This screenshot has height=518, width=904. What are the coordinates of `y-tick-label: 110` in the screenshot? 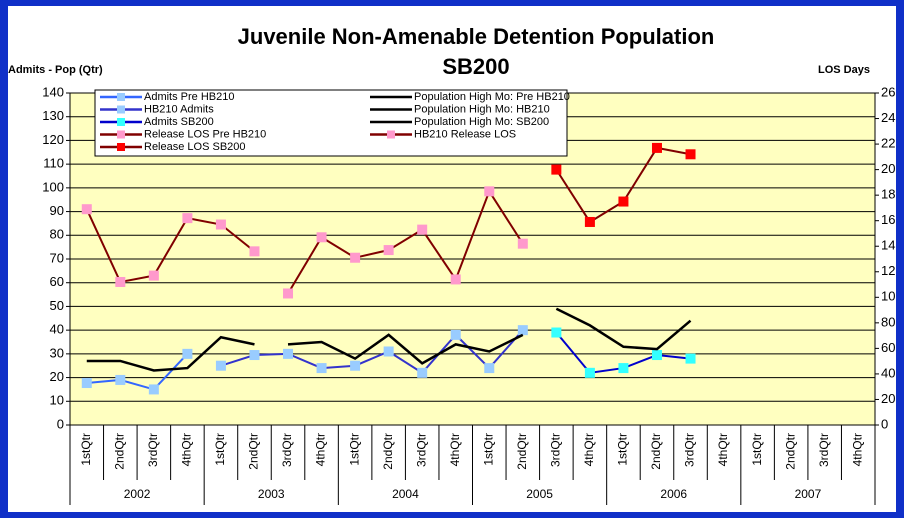 It's located at (53, 163).